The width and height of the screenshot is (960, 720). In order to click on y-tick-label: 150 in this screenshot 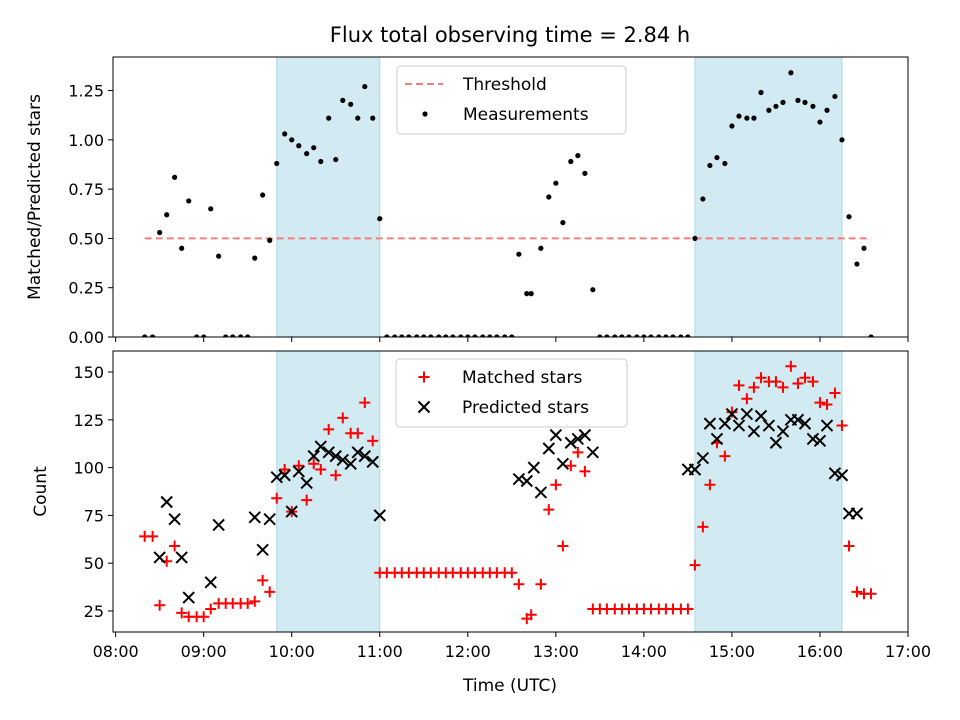, I will do `click(88, 372)`.